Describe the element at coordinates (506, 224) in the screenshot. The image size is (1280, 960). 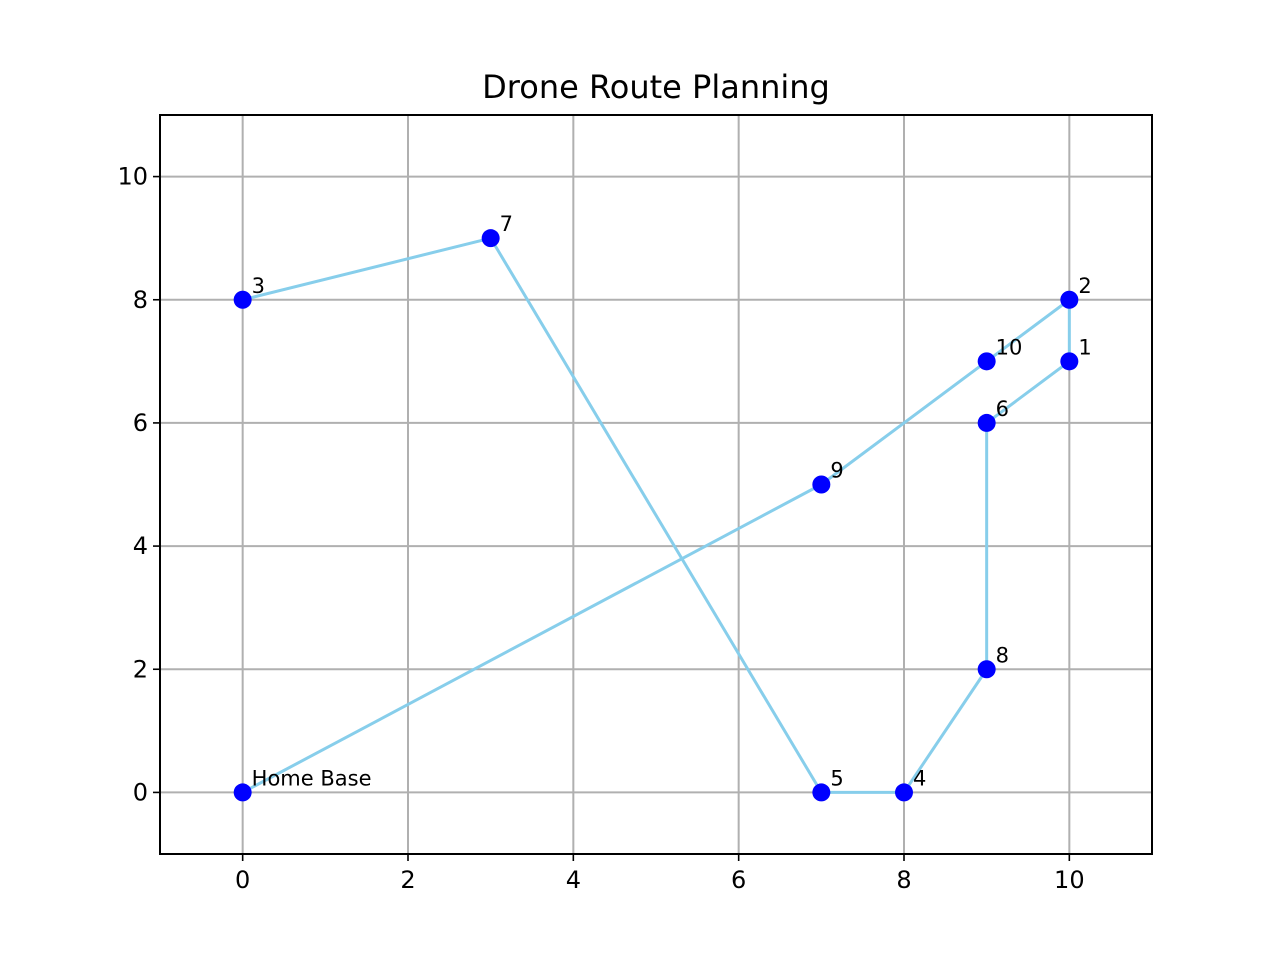
I see `waypoint-label: 7` at that location.